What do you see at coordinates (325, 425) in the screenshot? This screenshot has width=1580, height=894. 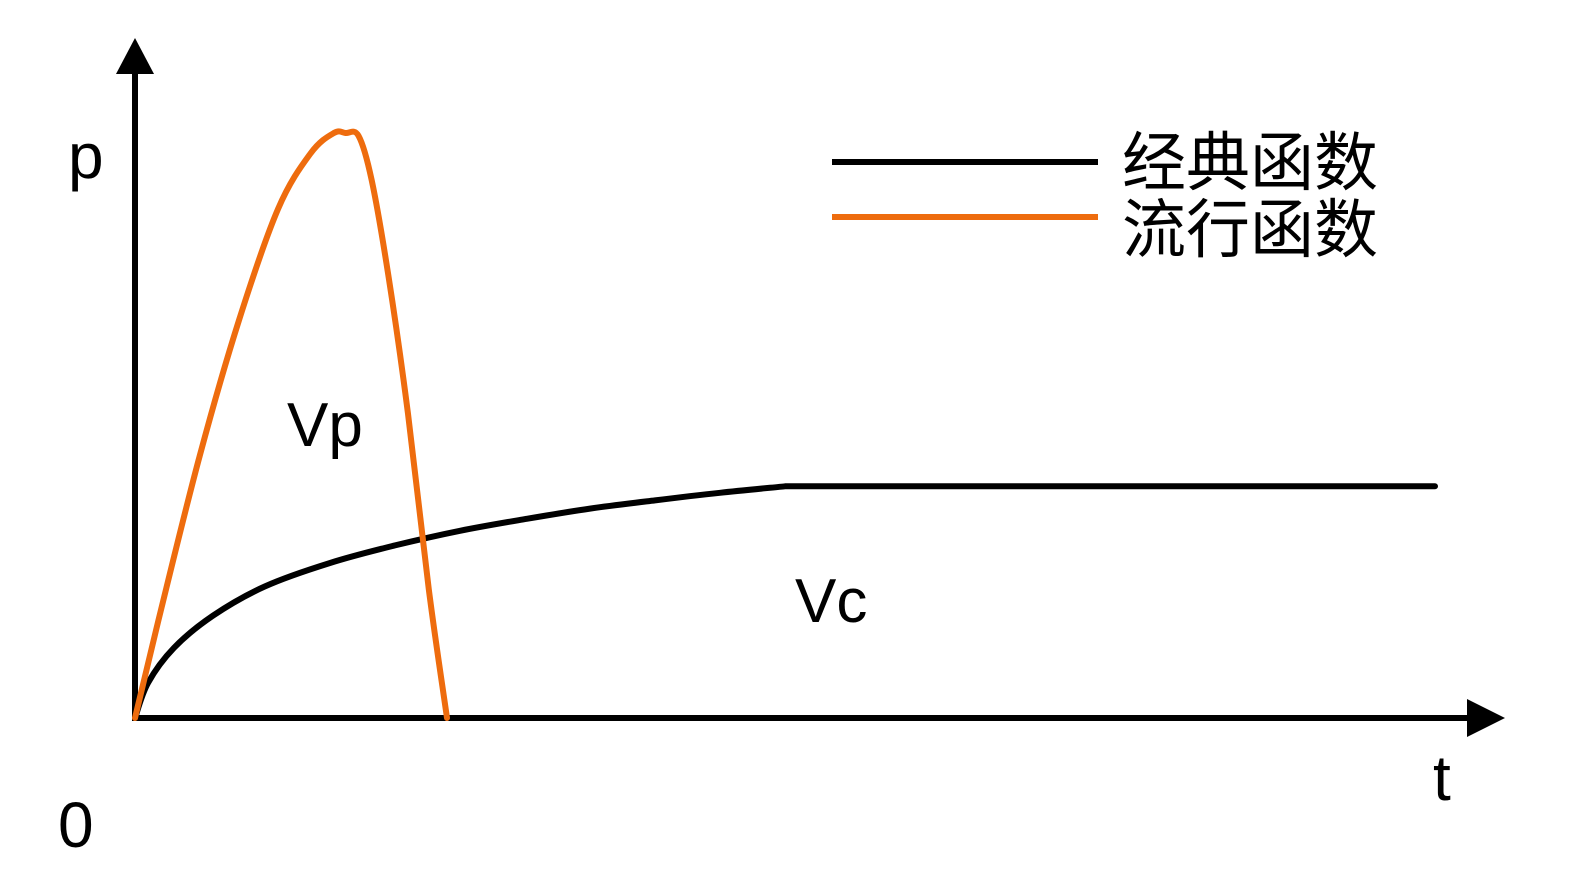 I see `annotation-vp: Vp` at bounding box center [325, 425].